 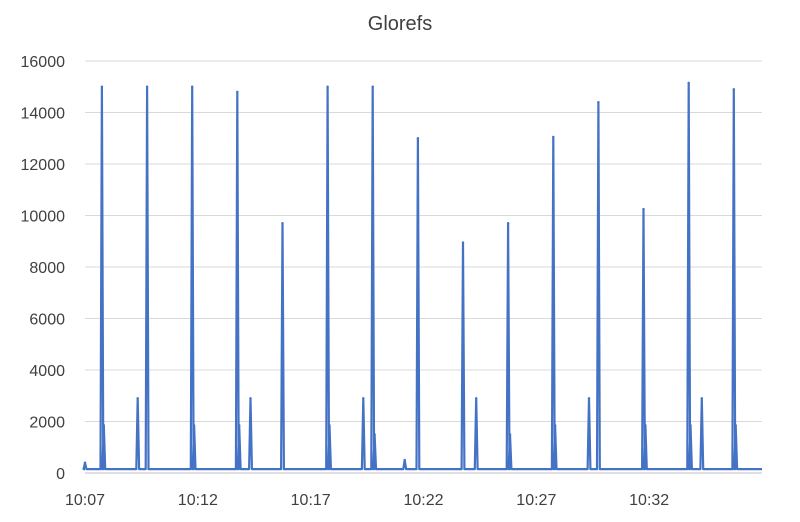 I want to click on y-tick-label: 4000, so click(x=47, y=371).